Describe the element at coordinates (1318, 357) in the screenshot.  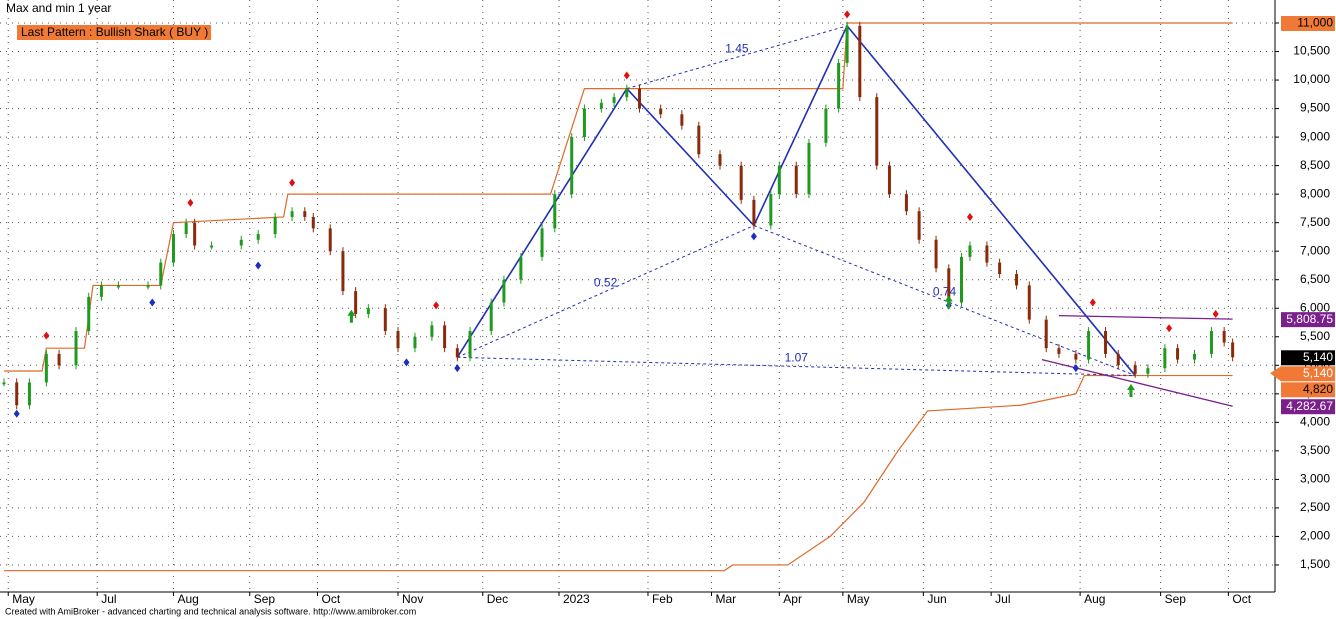
I see `price-label: 5,140` at that location.